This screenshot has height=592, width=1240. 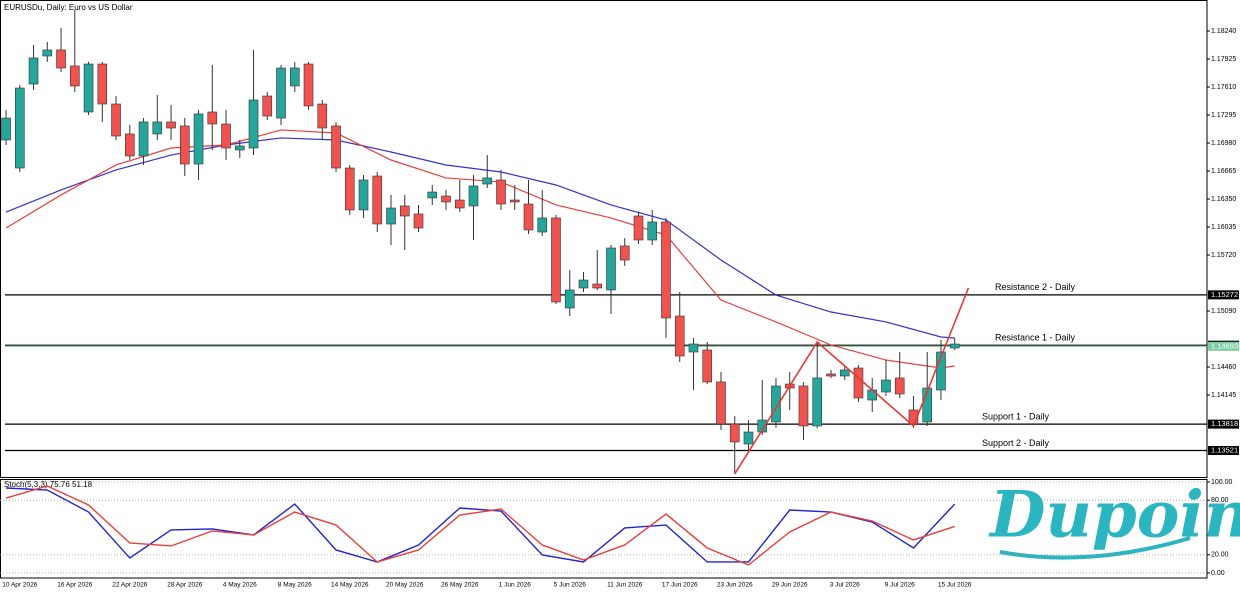 What do you see at coordinates (515, 585) in the screenshot?
I see `x-tick-label: 1 Jun 2026` at bounding box center [515, 585].